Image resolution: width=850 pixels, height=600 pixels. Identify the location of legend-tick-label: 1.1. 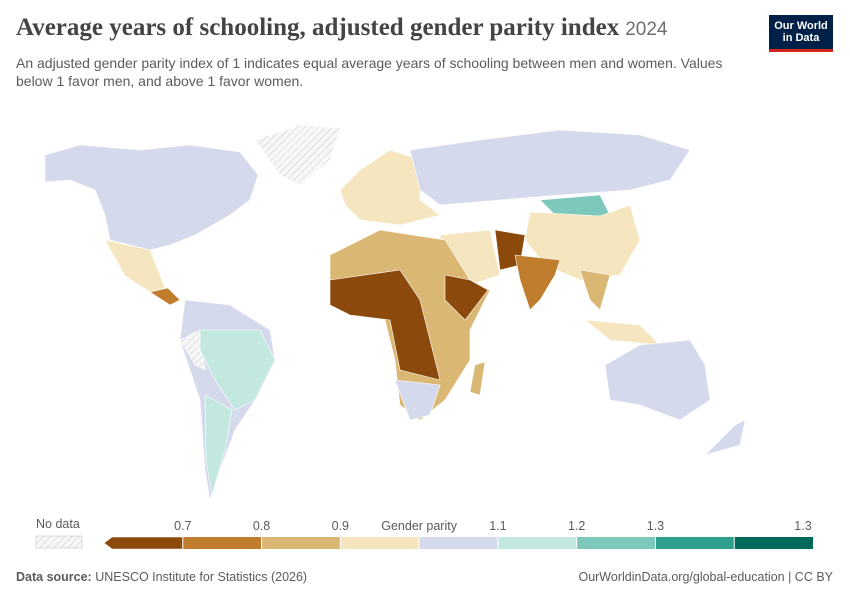
(497, 526).